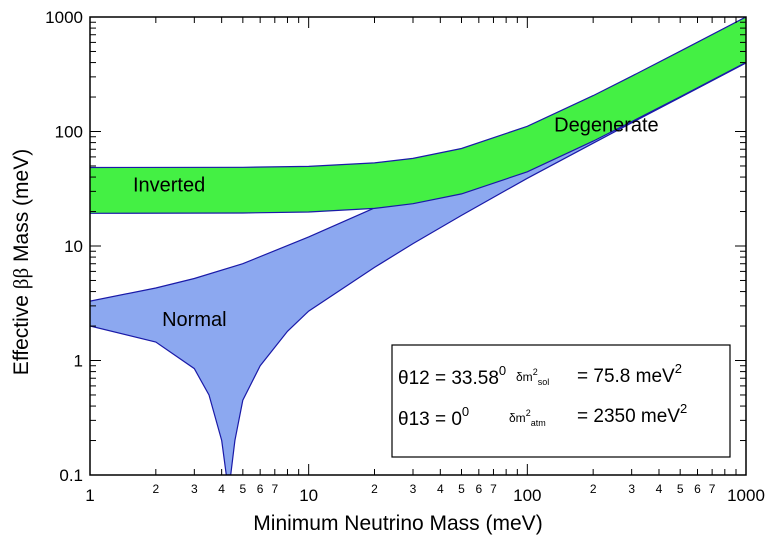 The height and width of the screenshot is (538, 768). I want to click on theta13-label: θ13 = 00, so click(433, 417).